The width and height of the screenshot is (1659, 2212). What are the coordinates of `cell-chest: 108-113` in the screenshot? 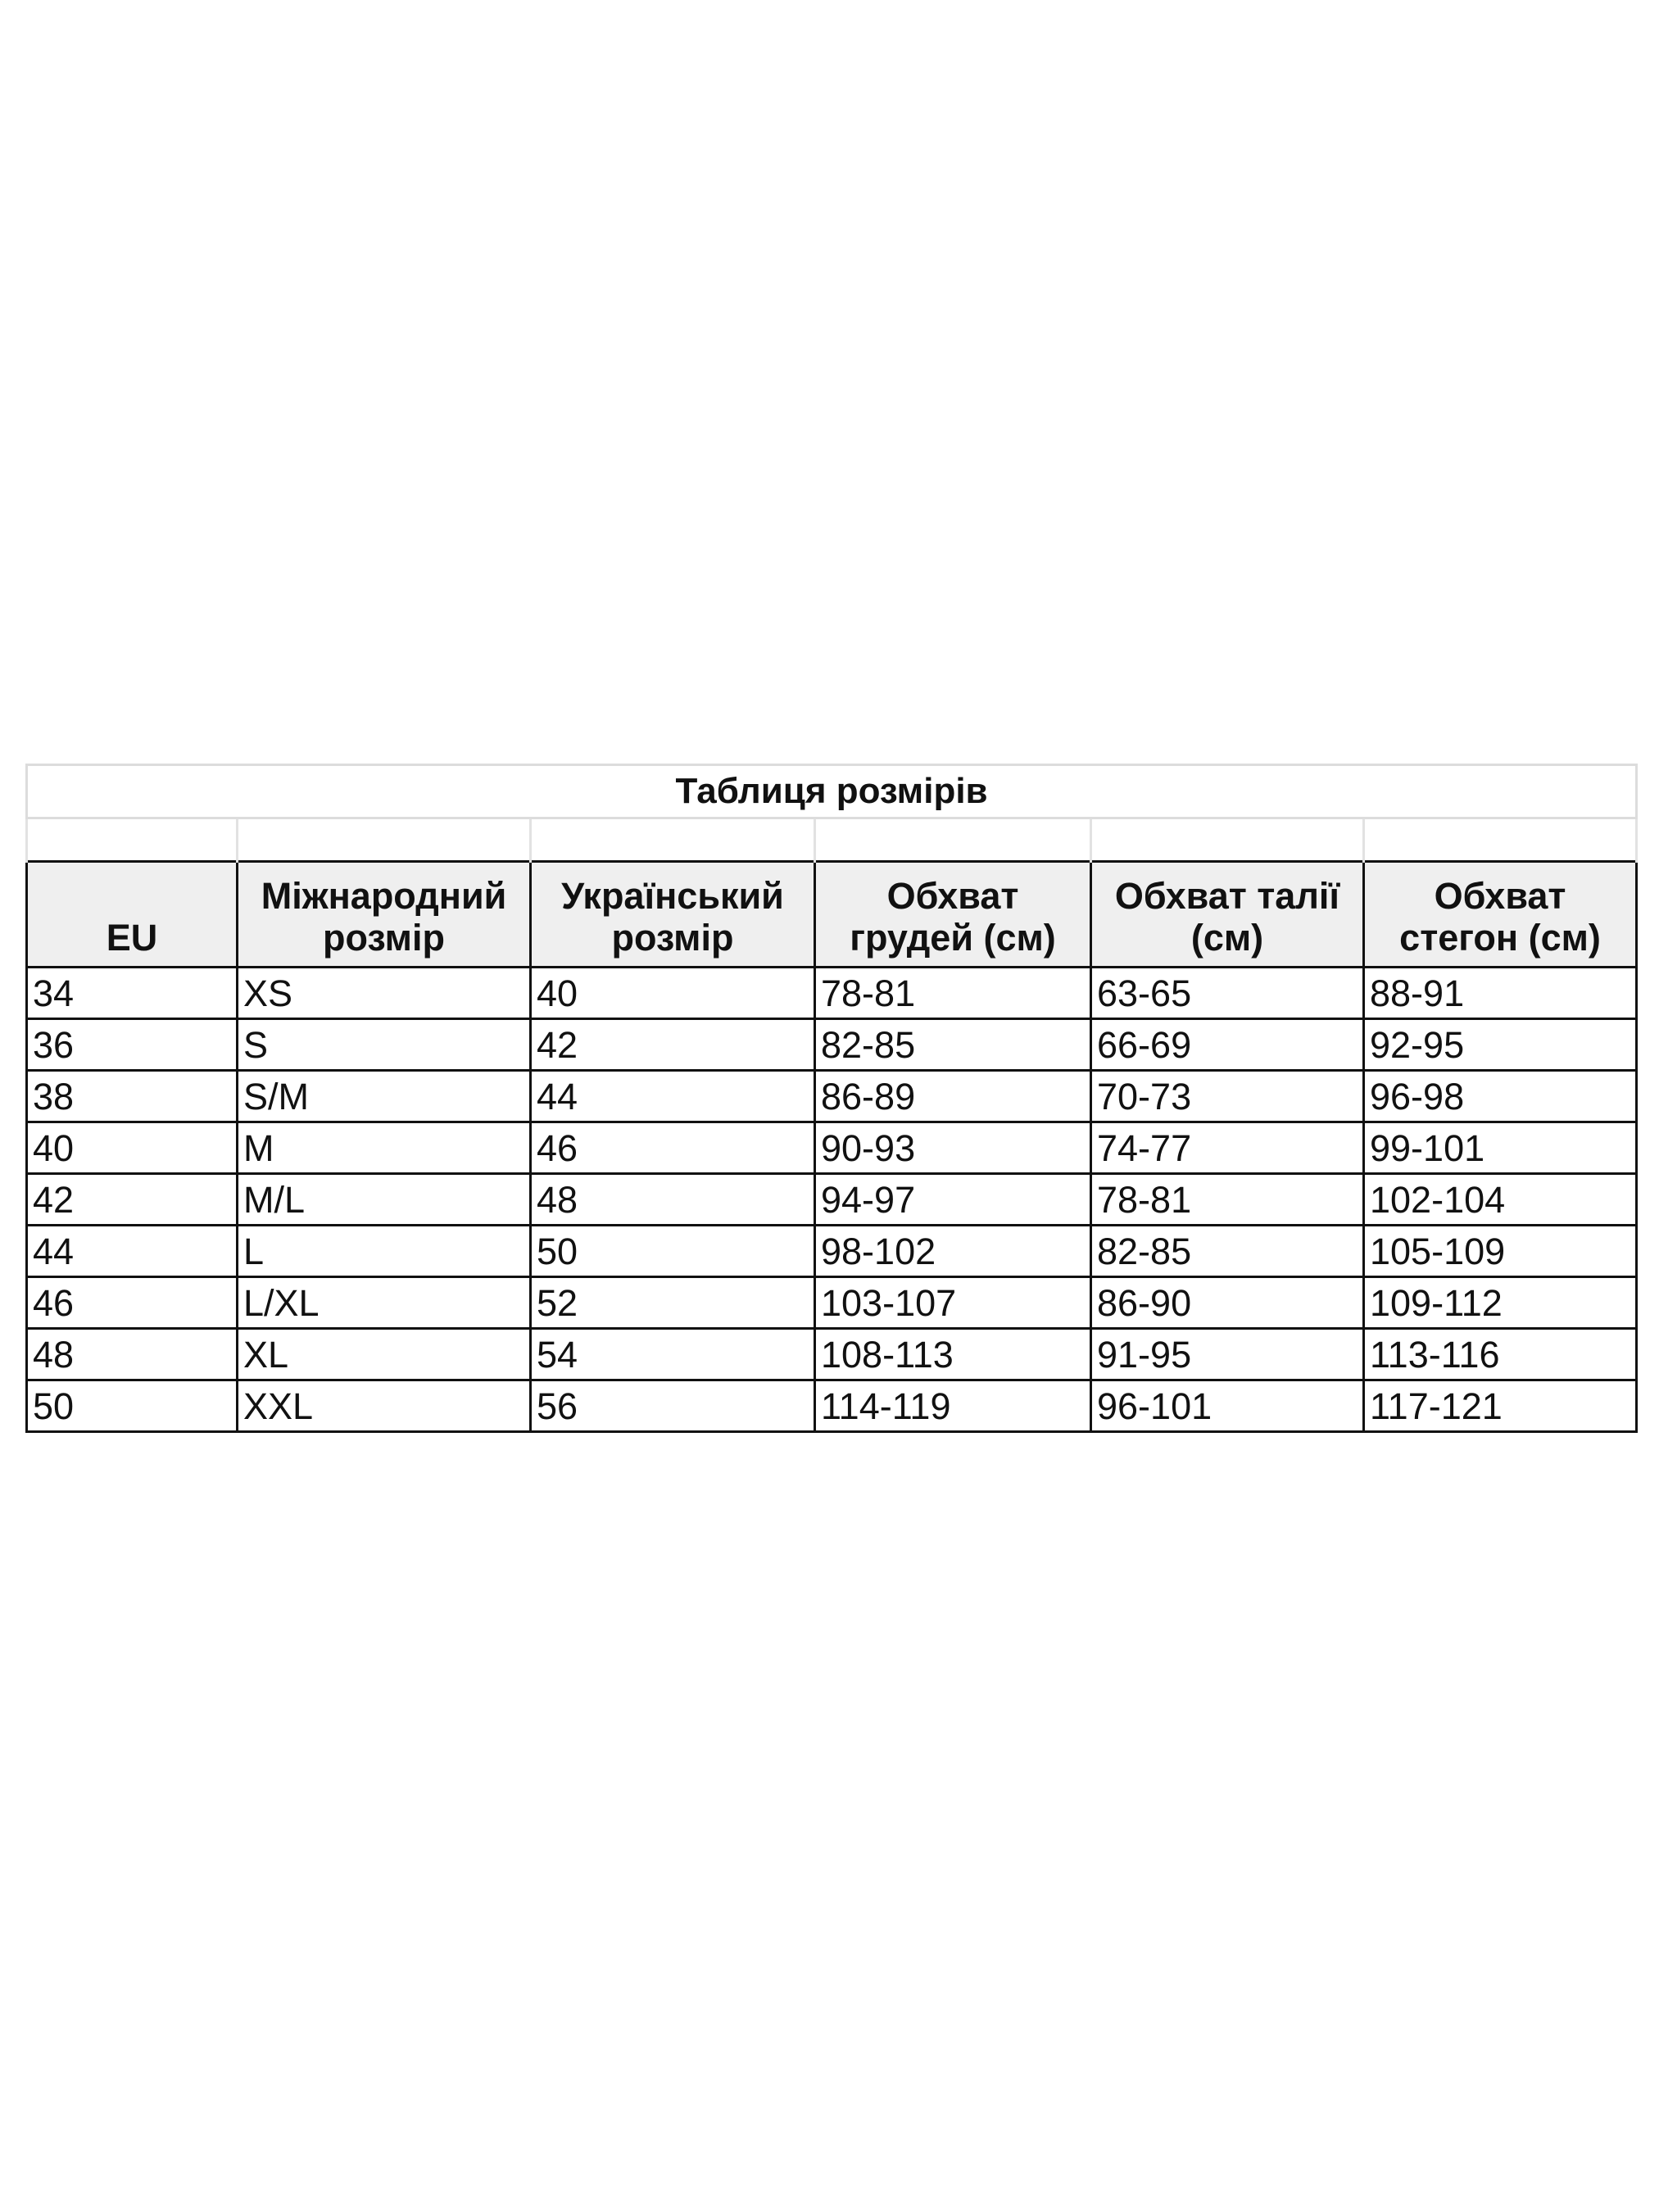 It's located at (953, 1354).